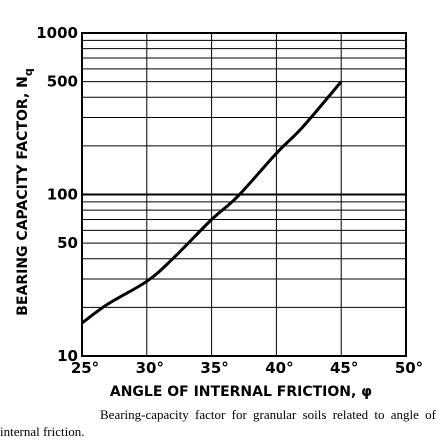  I want to click on y-tick-label: 100, so click(62, 195).